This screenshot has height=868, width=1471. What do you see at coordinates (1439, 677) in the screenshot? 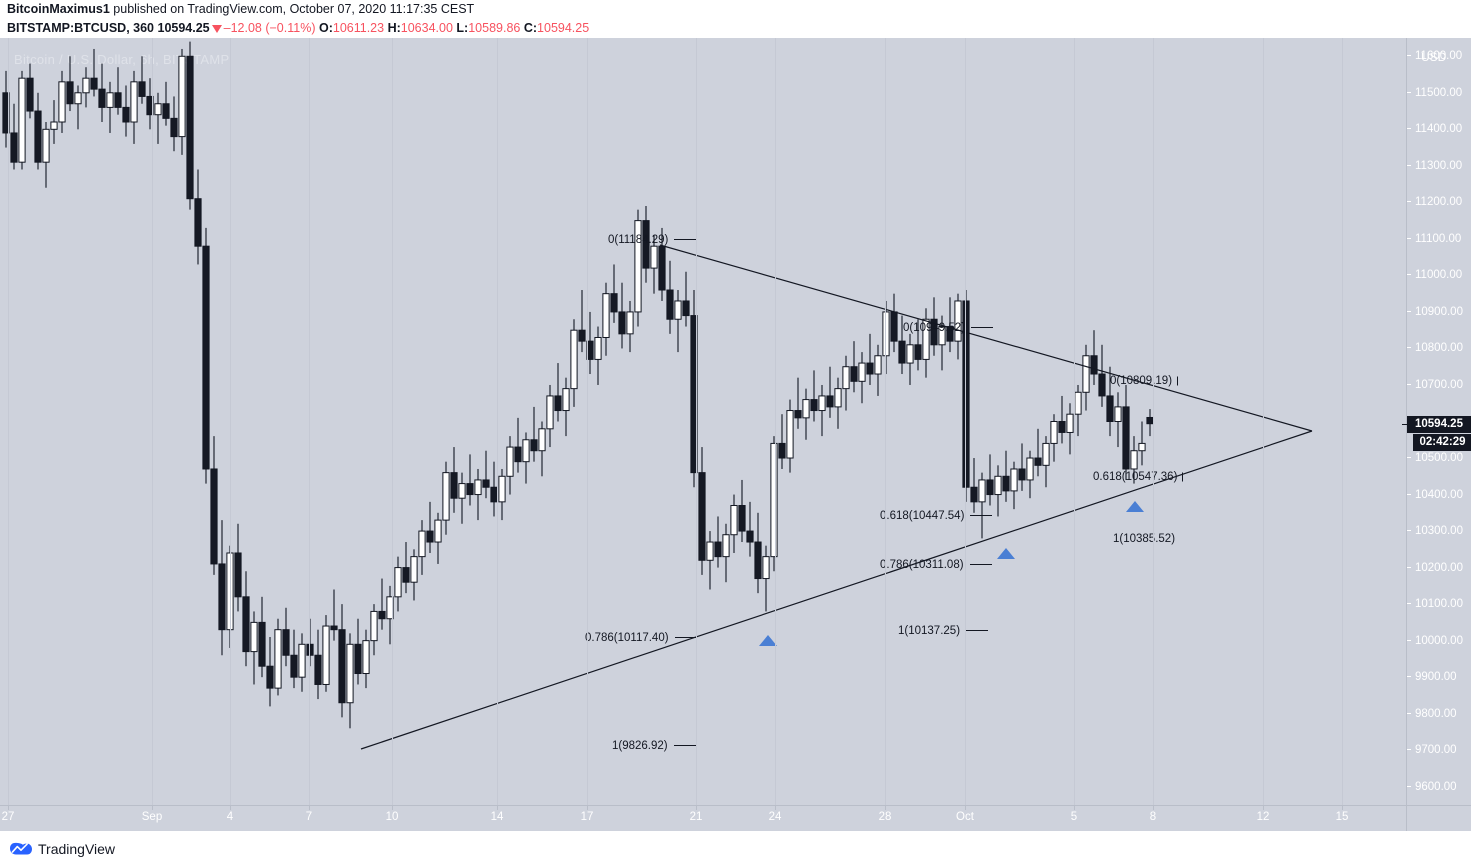
I see `price-tick: 9900.00` at bounding box center [1439, 677].